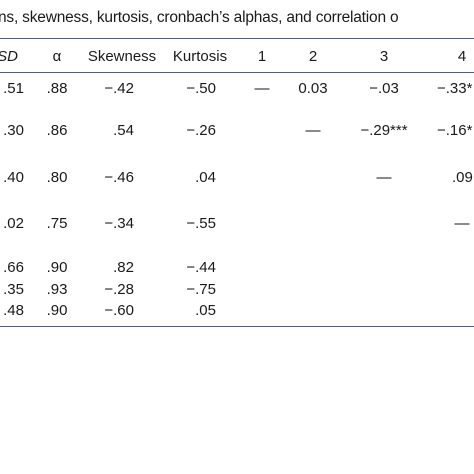  Describe the element at coordinates (201, 130) in the screenshot. I see `stat-cell: −.26` at that location.